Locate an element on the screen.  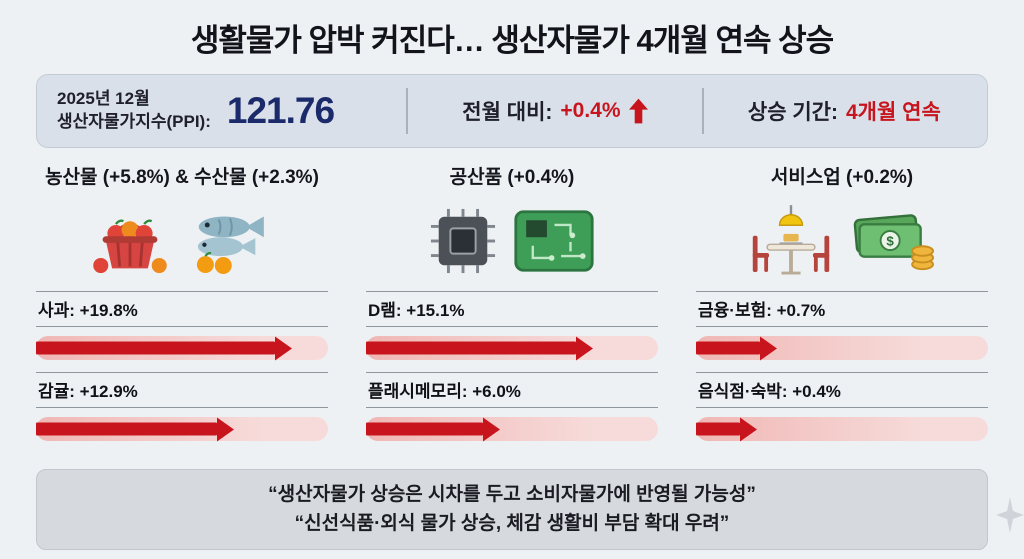
circuit-board-icon is located at coordinates (554, 241).